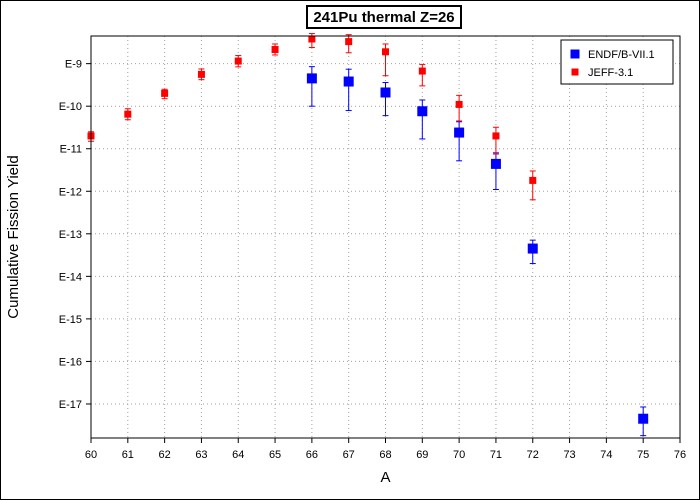  What do you see at coordinates (569, 455) in the screenshot?
I see `x-tick-label: 73` at bounding box center [569, 455].